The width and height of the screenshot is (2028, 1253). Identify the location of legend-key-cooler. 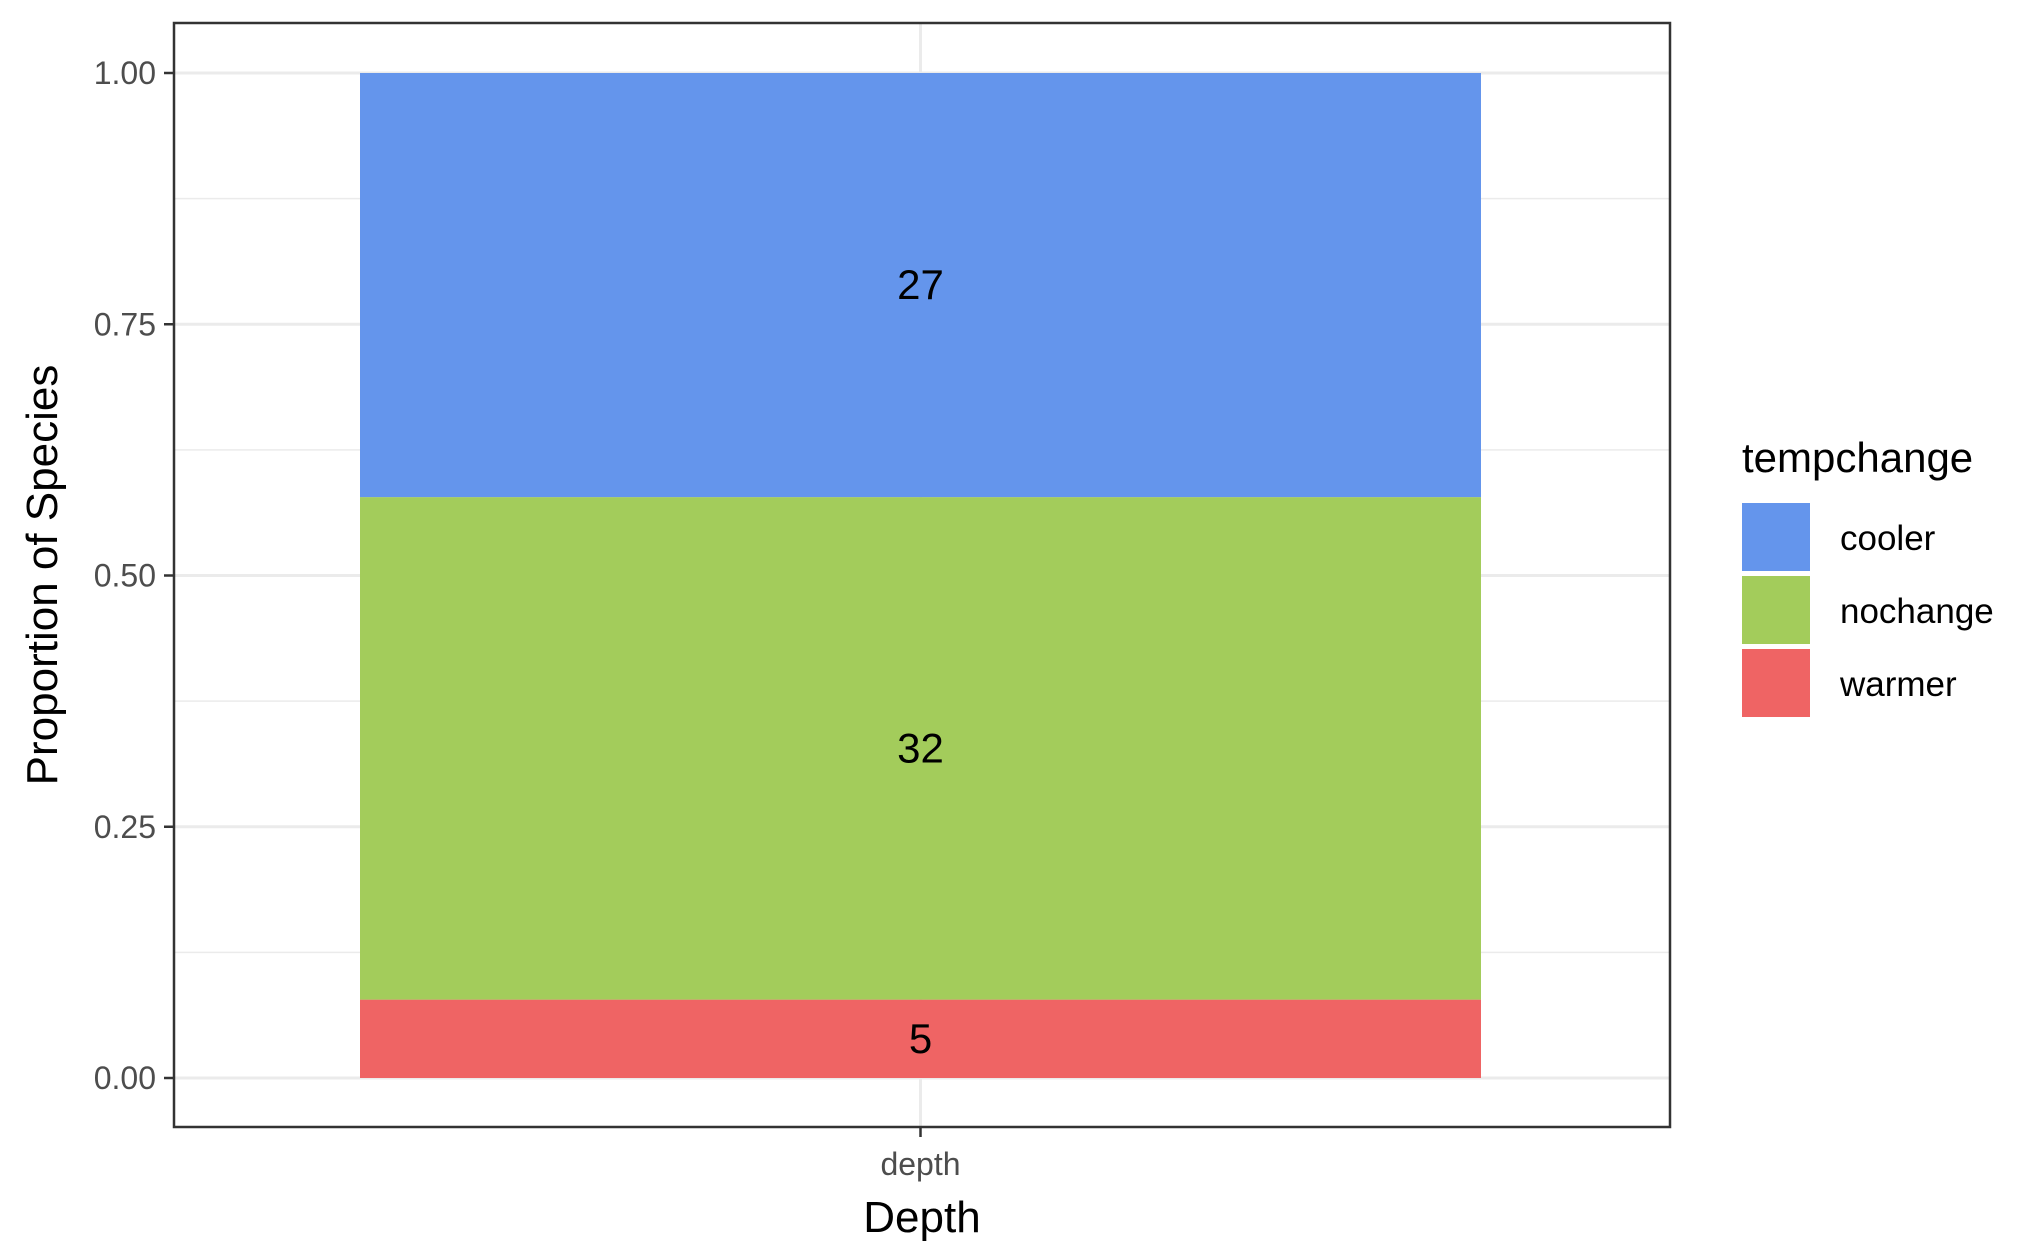
(1776, 537).